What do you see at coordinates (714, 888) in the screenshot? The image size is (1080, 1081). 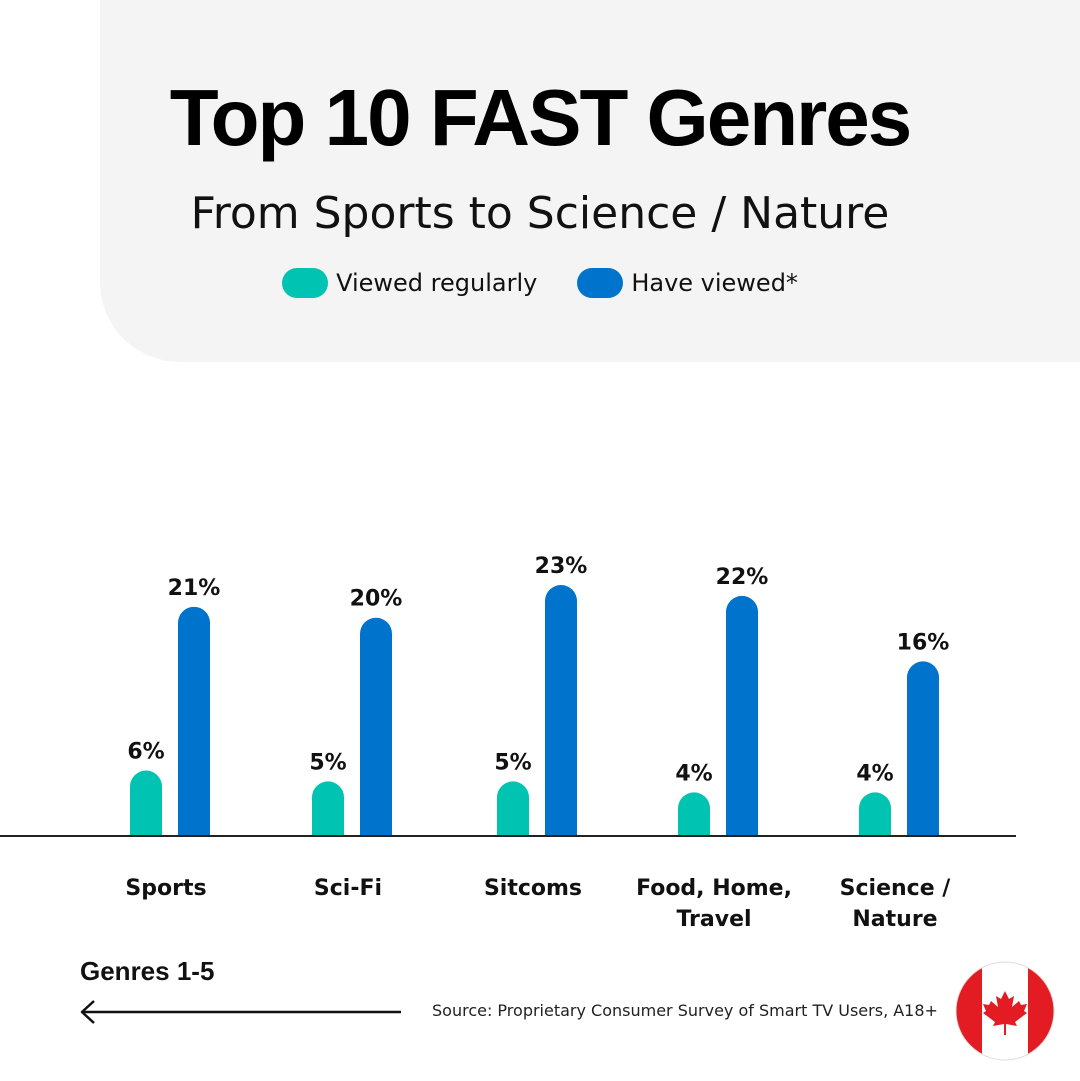 I see `category-label: Food, Home,` at bounding box center [714, 888].